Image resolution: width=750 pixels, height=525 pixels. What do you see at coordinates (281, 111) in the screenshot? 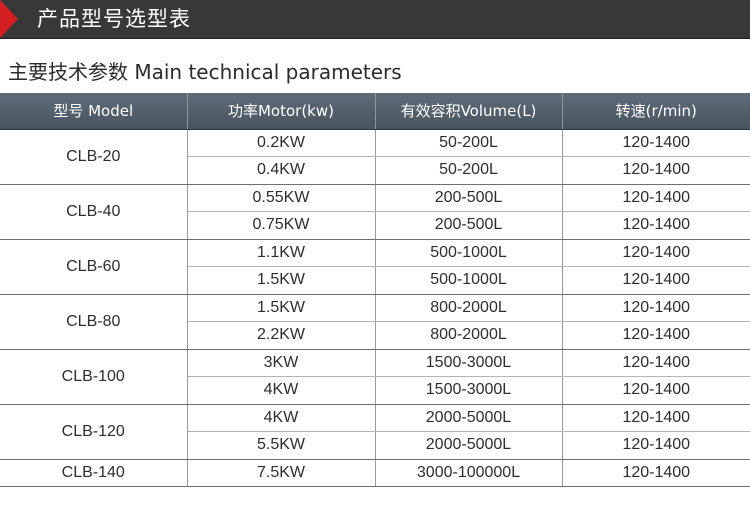
I see `header-power: 功率Motor(kw)` at bounding box center [281, 111].